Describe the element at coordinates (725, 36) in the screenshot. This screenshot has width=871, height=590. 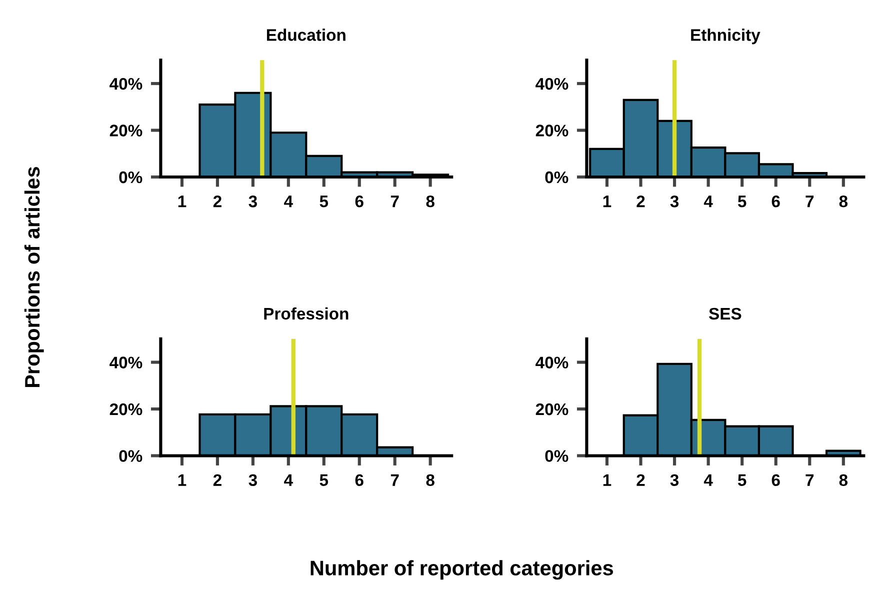
I see `chart-title: Ethnicity` at that location.